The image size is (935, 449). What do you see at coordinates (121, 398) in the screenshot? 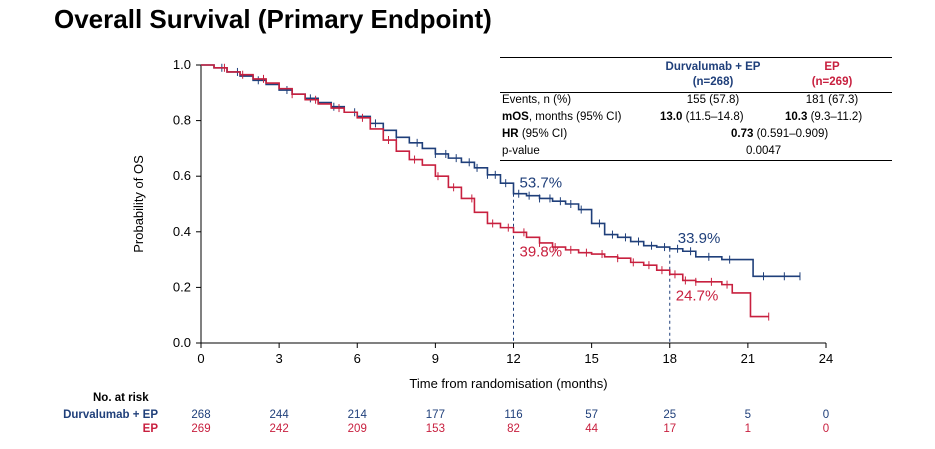
I see `risk-table-header: No. at risk` at bounding box center [121, 398].